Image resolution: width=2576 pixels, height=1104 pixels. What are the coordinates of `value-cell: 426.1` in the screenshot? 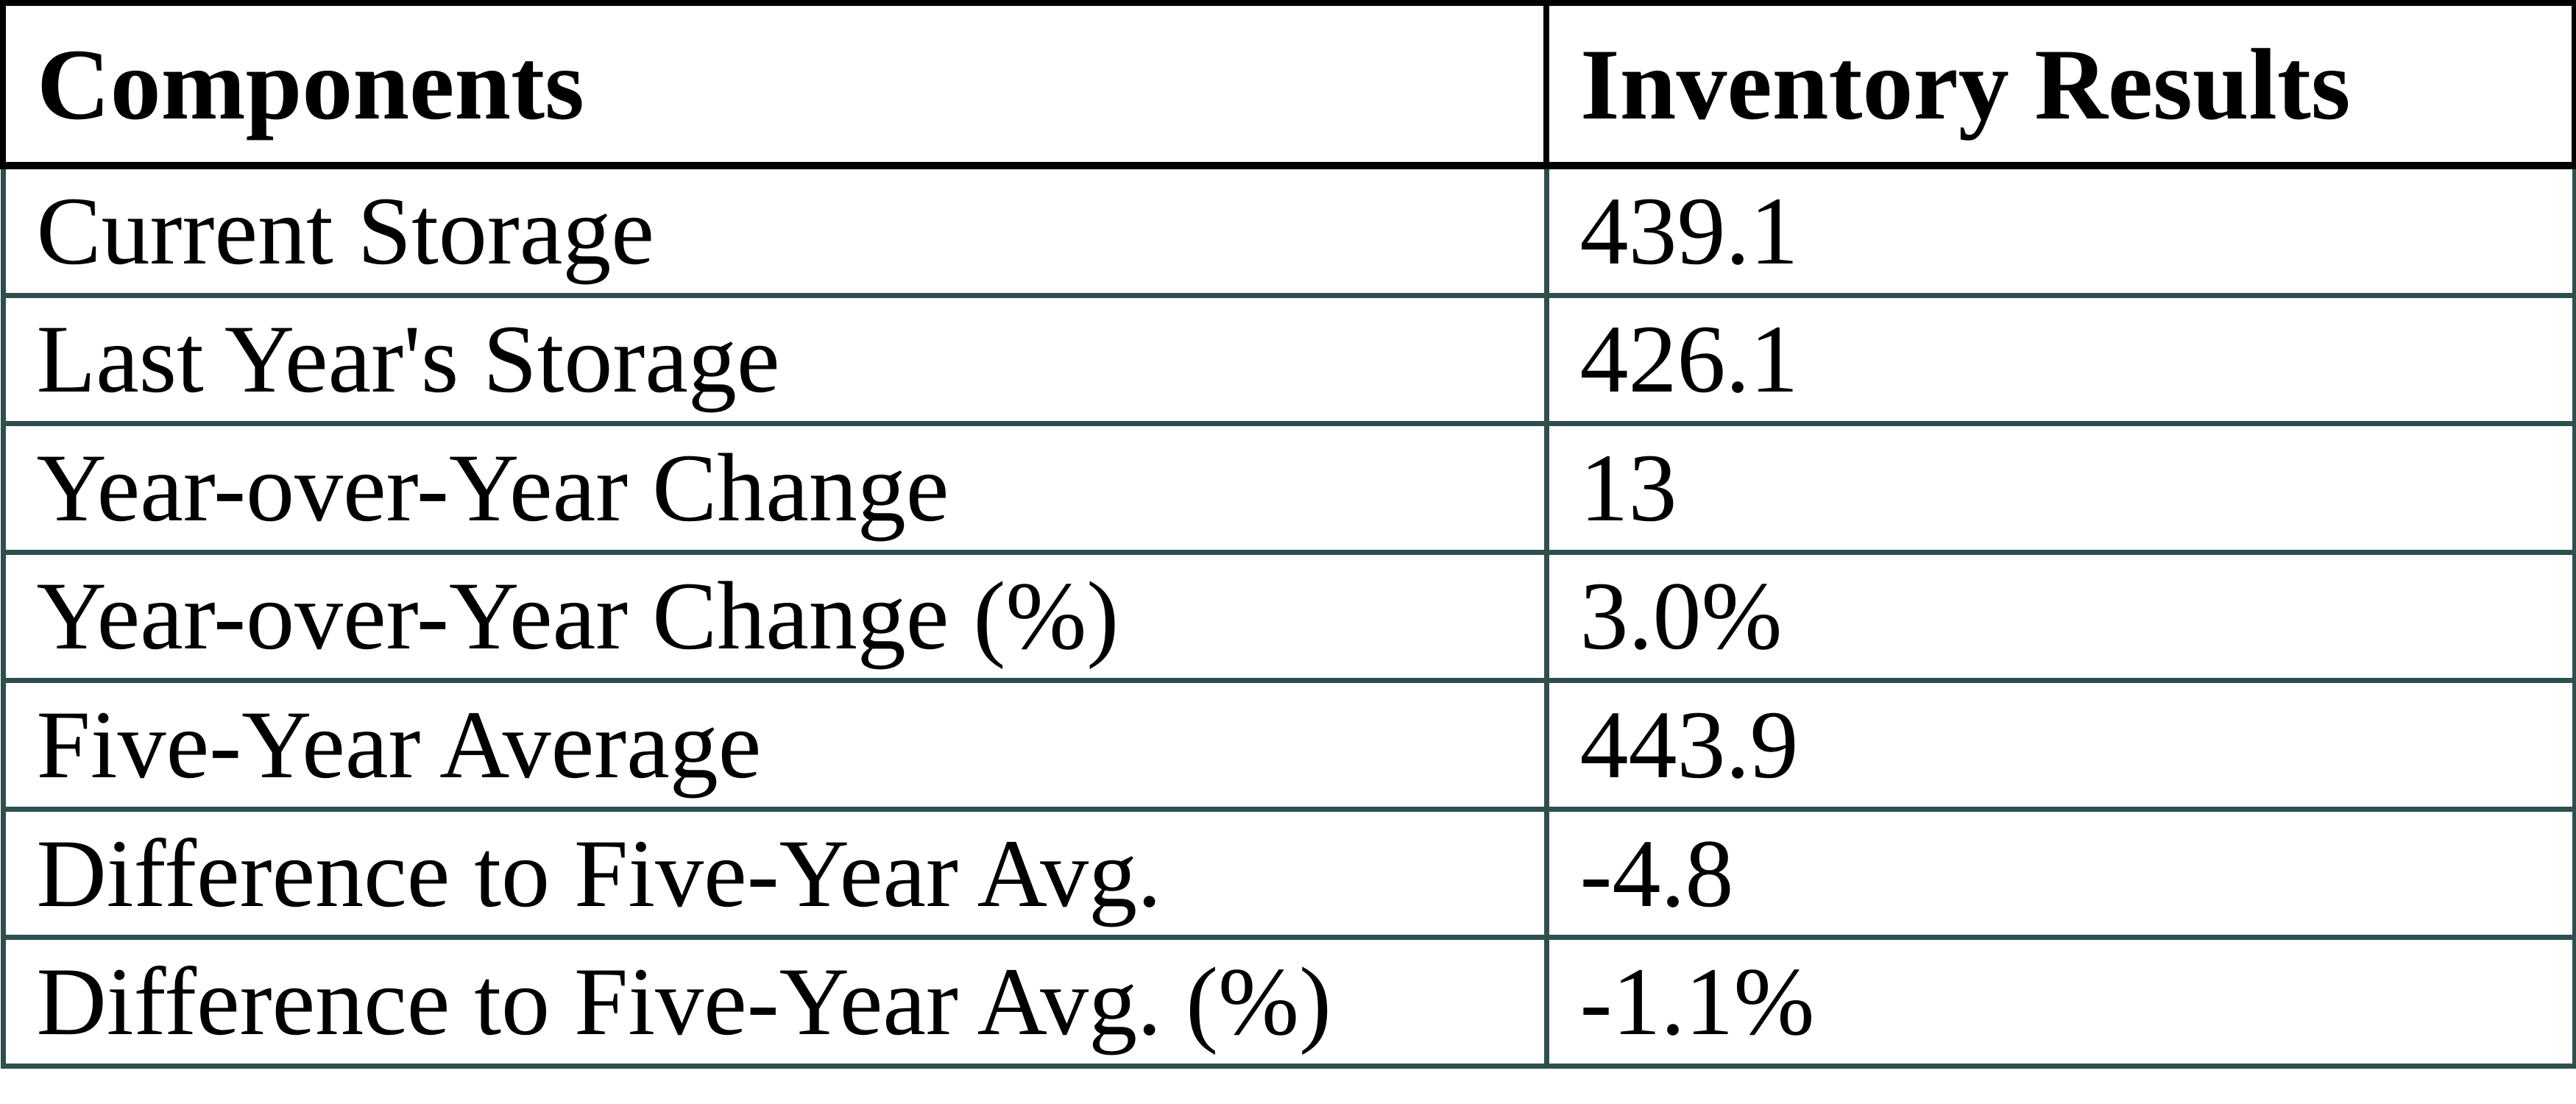 It's located at (2059, 359).